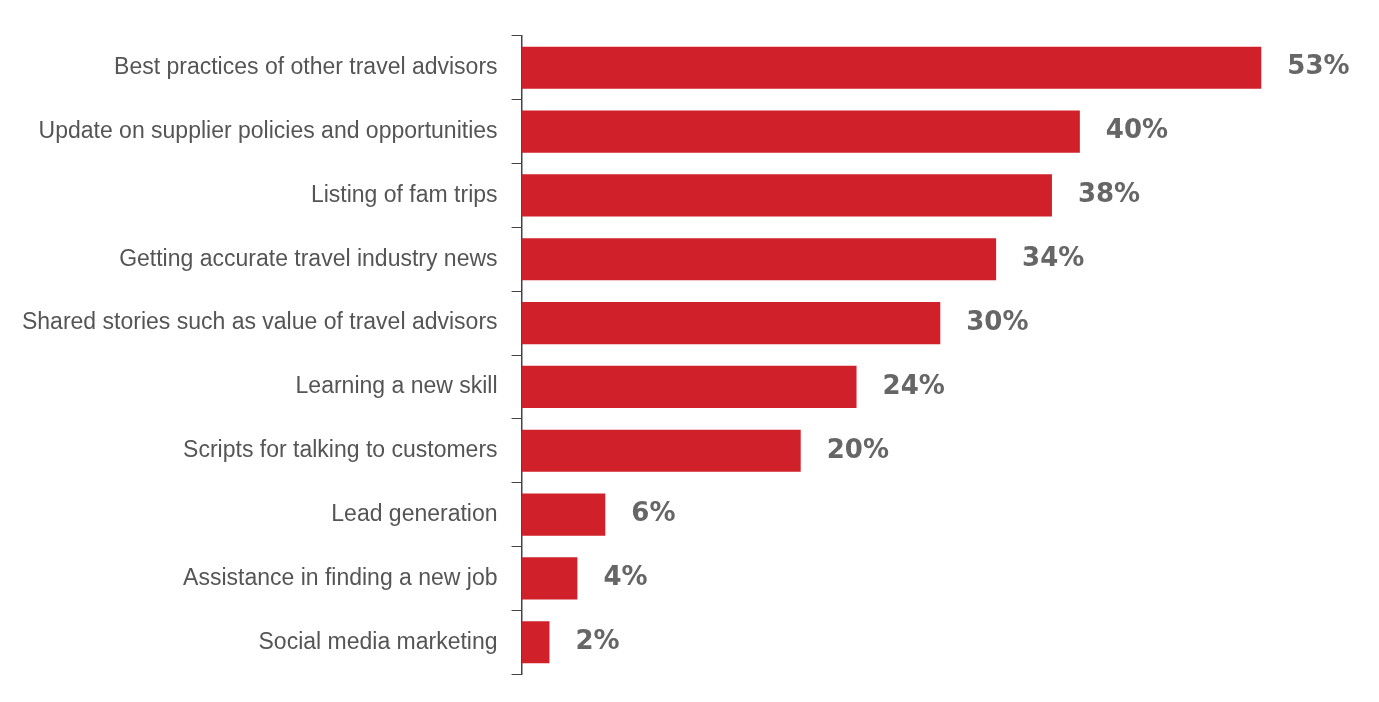  I want to click on y-tick-label: Social media marketing, so click(378, 640).